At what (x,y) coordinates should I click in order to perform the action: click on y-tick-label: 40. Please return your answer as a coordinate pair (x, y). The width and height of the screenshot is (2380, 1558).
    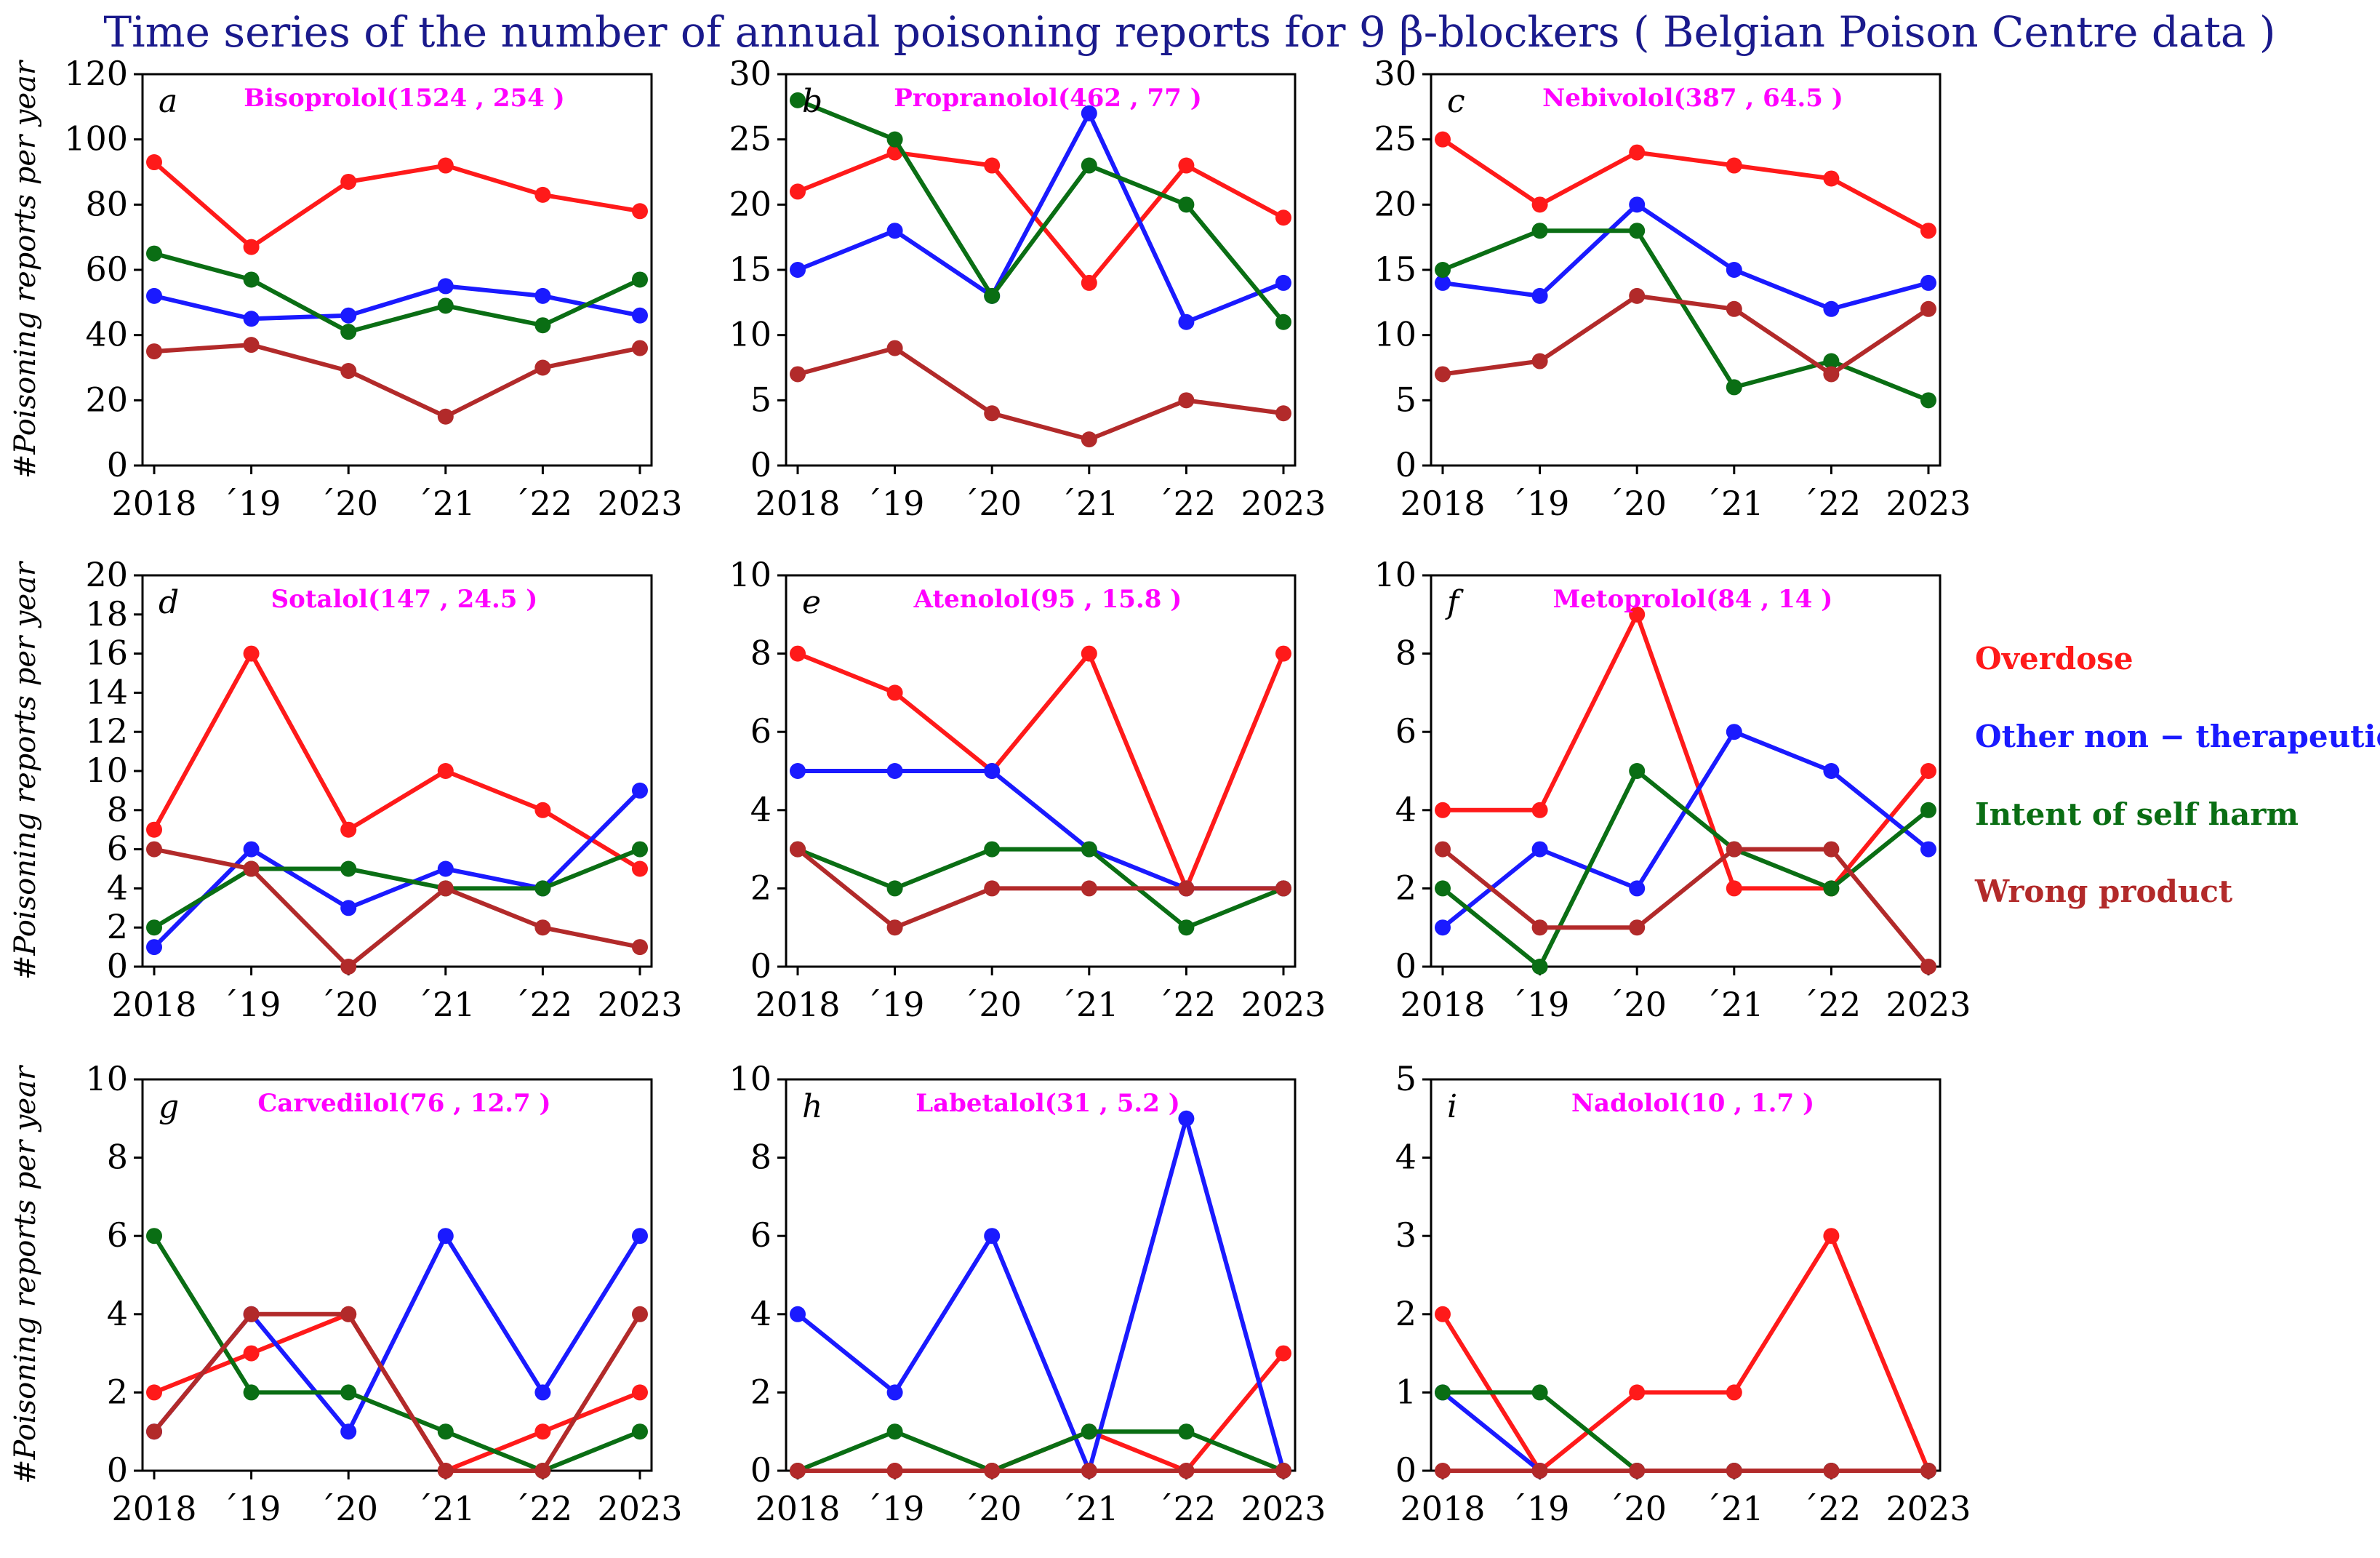
    Looking at the image, I should click on (107, 334).